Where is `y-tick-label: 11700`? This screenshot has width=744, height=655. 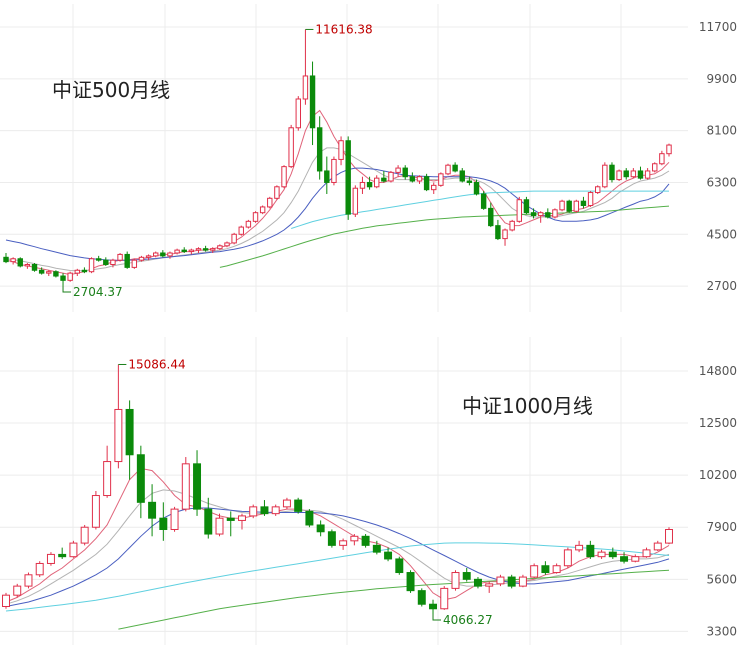 y-tick-label: 11700 is located at coordinates (718, 27).